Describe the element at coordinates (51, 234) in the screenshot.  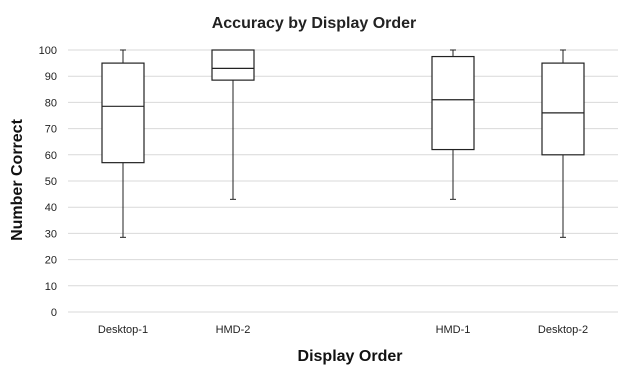
I see `y-tick-label: 30` at that location.